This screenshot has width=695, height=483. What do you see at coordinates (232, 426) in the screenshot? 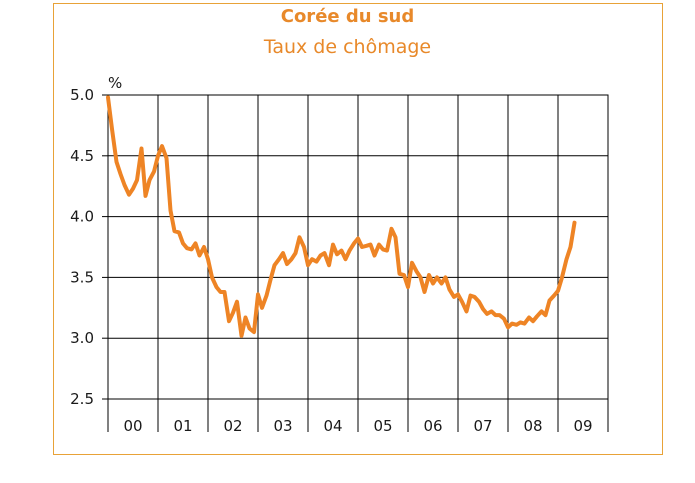
I see `x-tick-label: 02` at bounding box center [232, 426].